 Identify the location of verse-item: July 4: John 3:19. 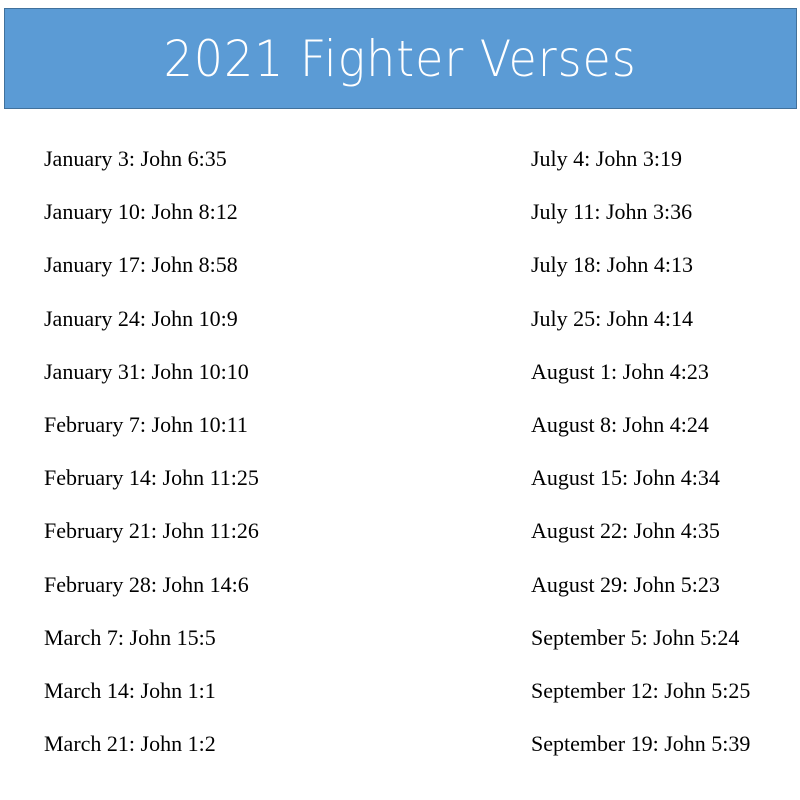
(606, 158).